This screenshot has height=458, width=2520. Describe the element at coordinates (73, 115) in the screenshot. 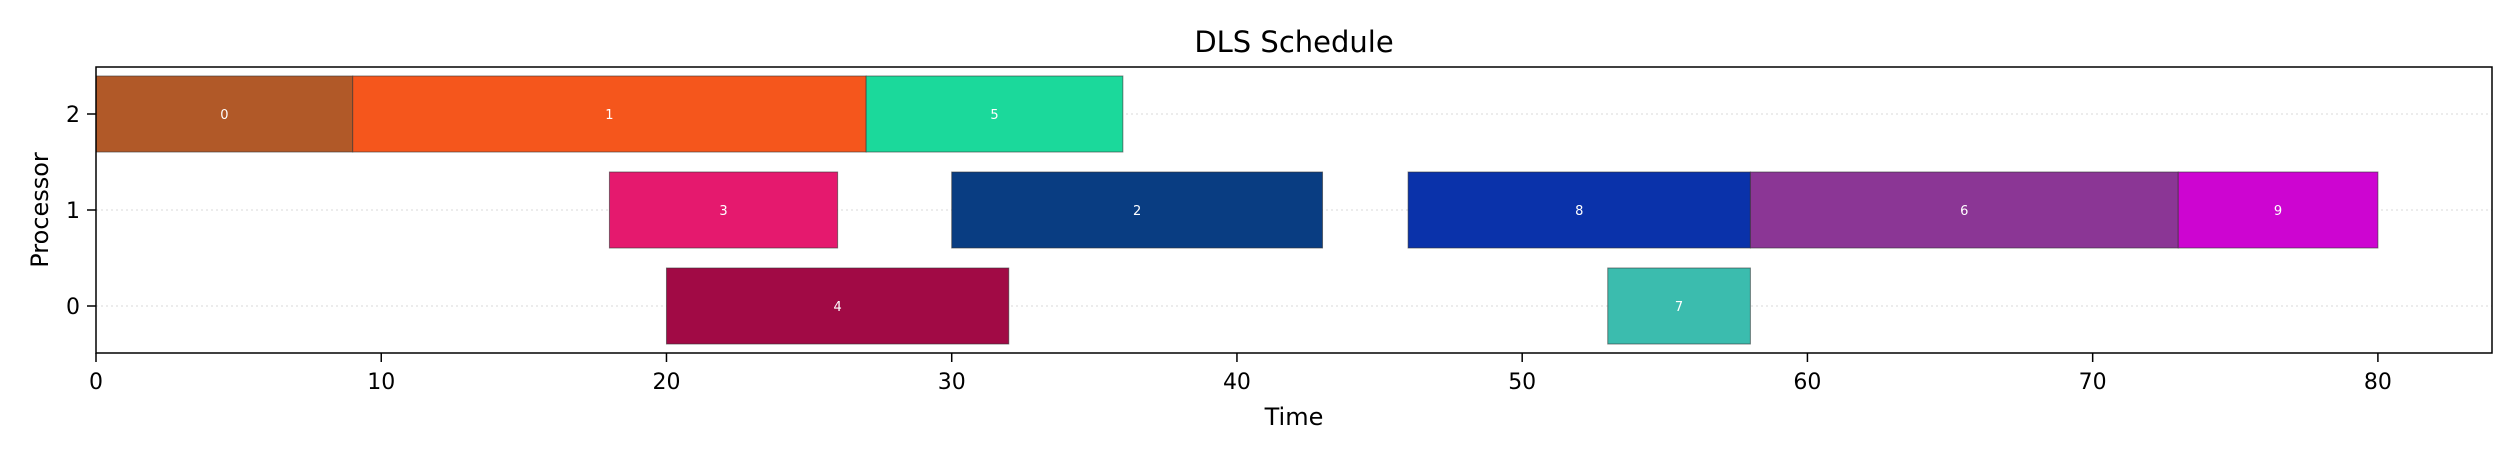

I see `y-tick-label: 2` at that location.